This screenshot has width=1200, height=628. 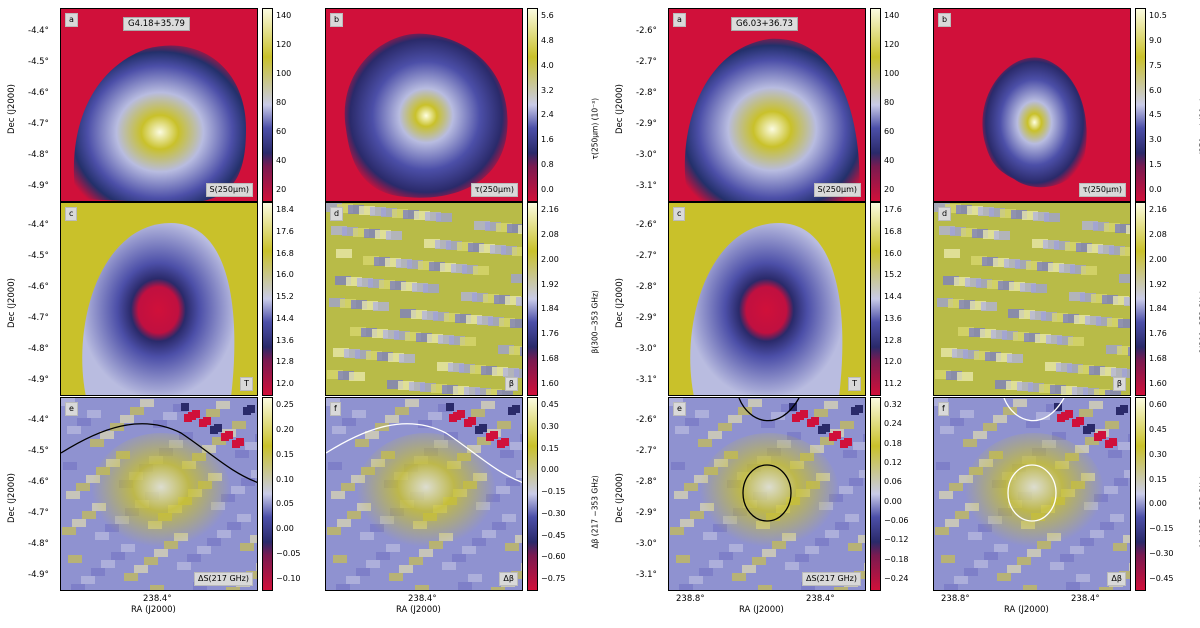 I want to click on colorbar-tick-label: 12.0, so click(x=893, y=362).